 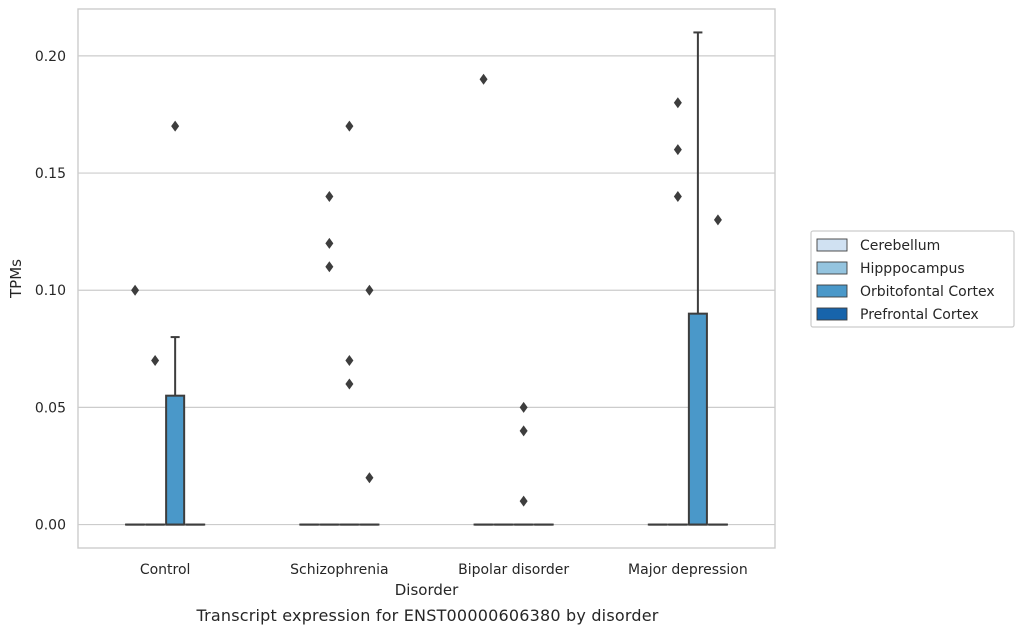 I want to click on legend-label: Orbitofontal Cortex, so click(x=927, y=292).